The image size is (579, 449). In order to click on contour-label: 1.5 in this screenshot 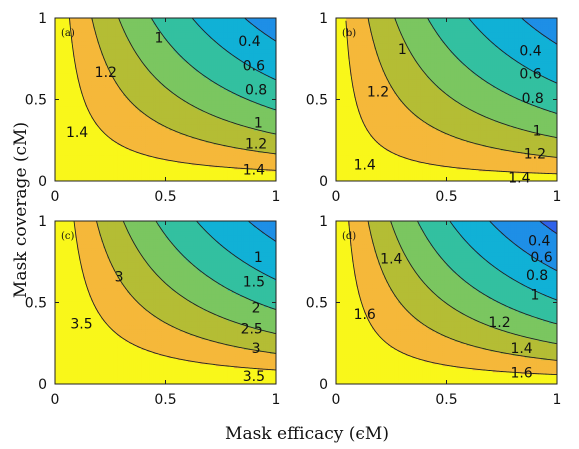, I will do `click(254, 282)`.